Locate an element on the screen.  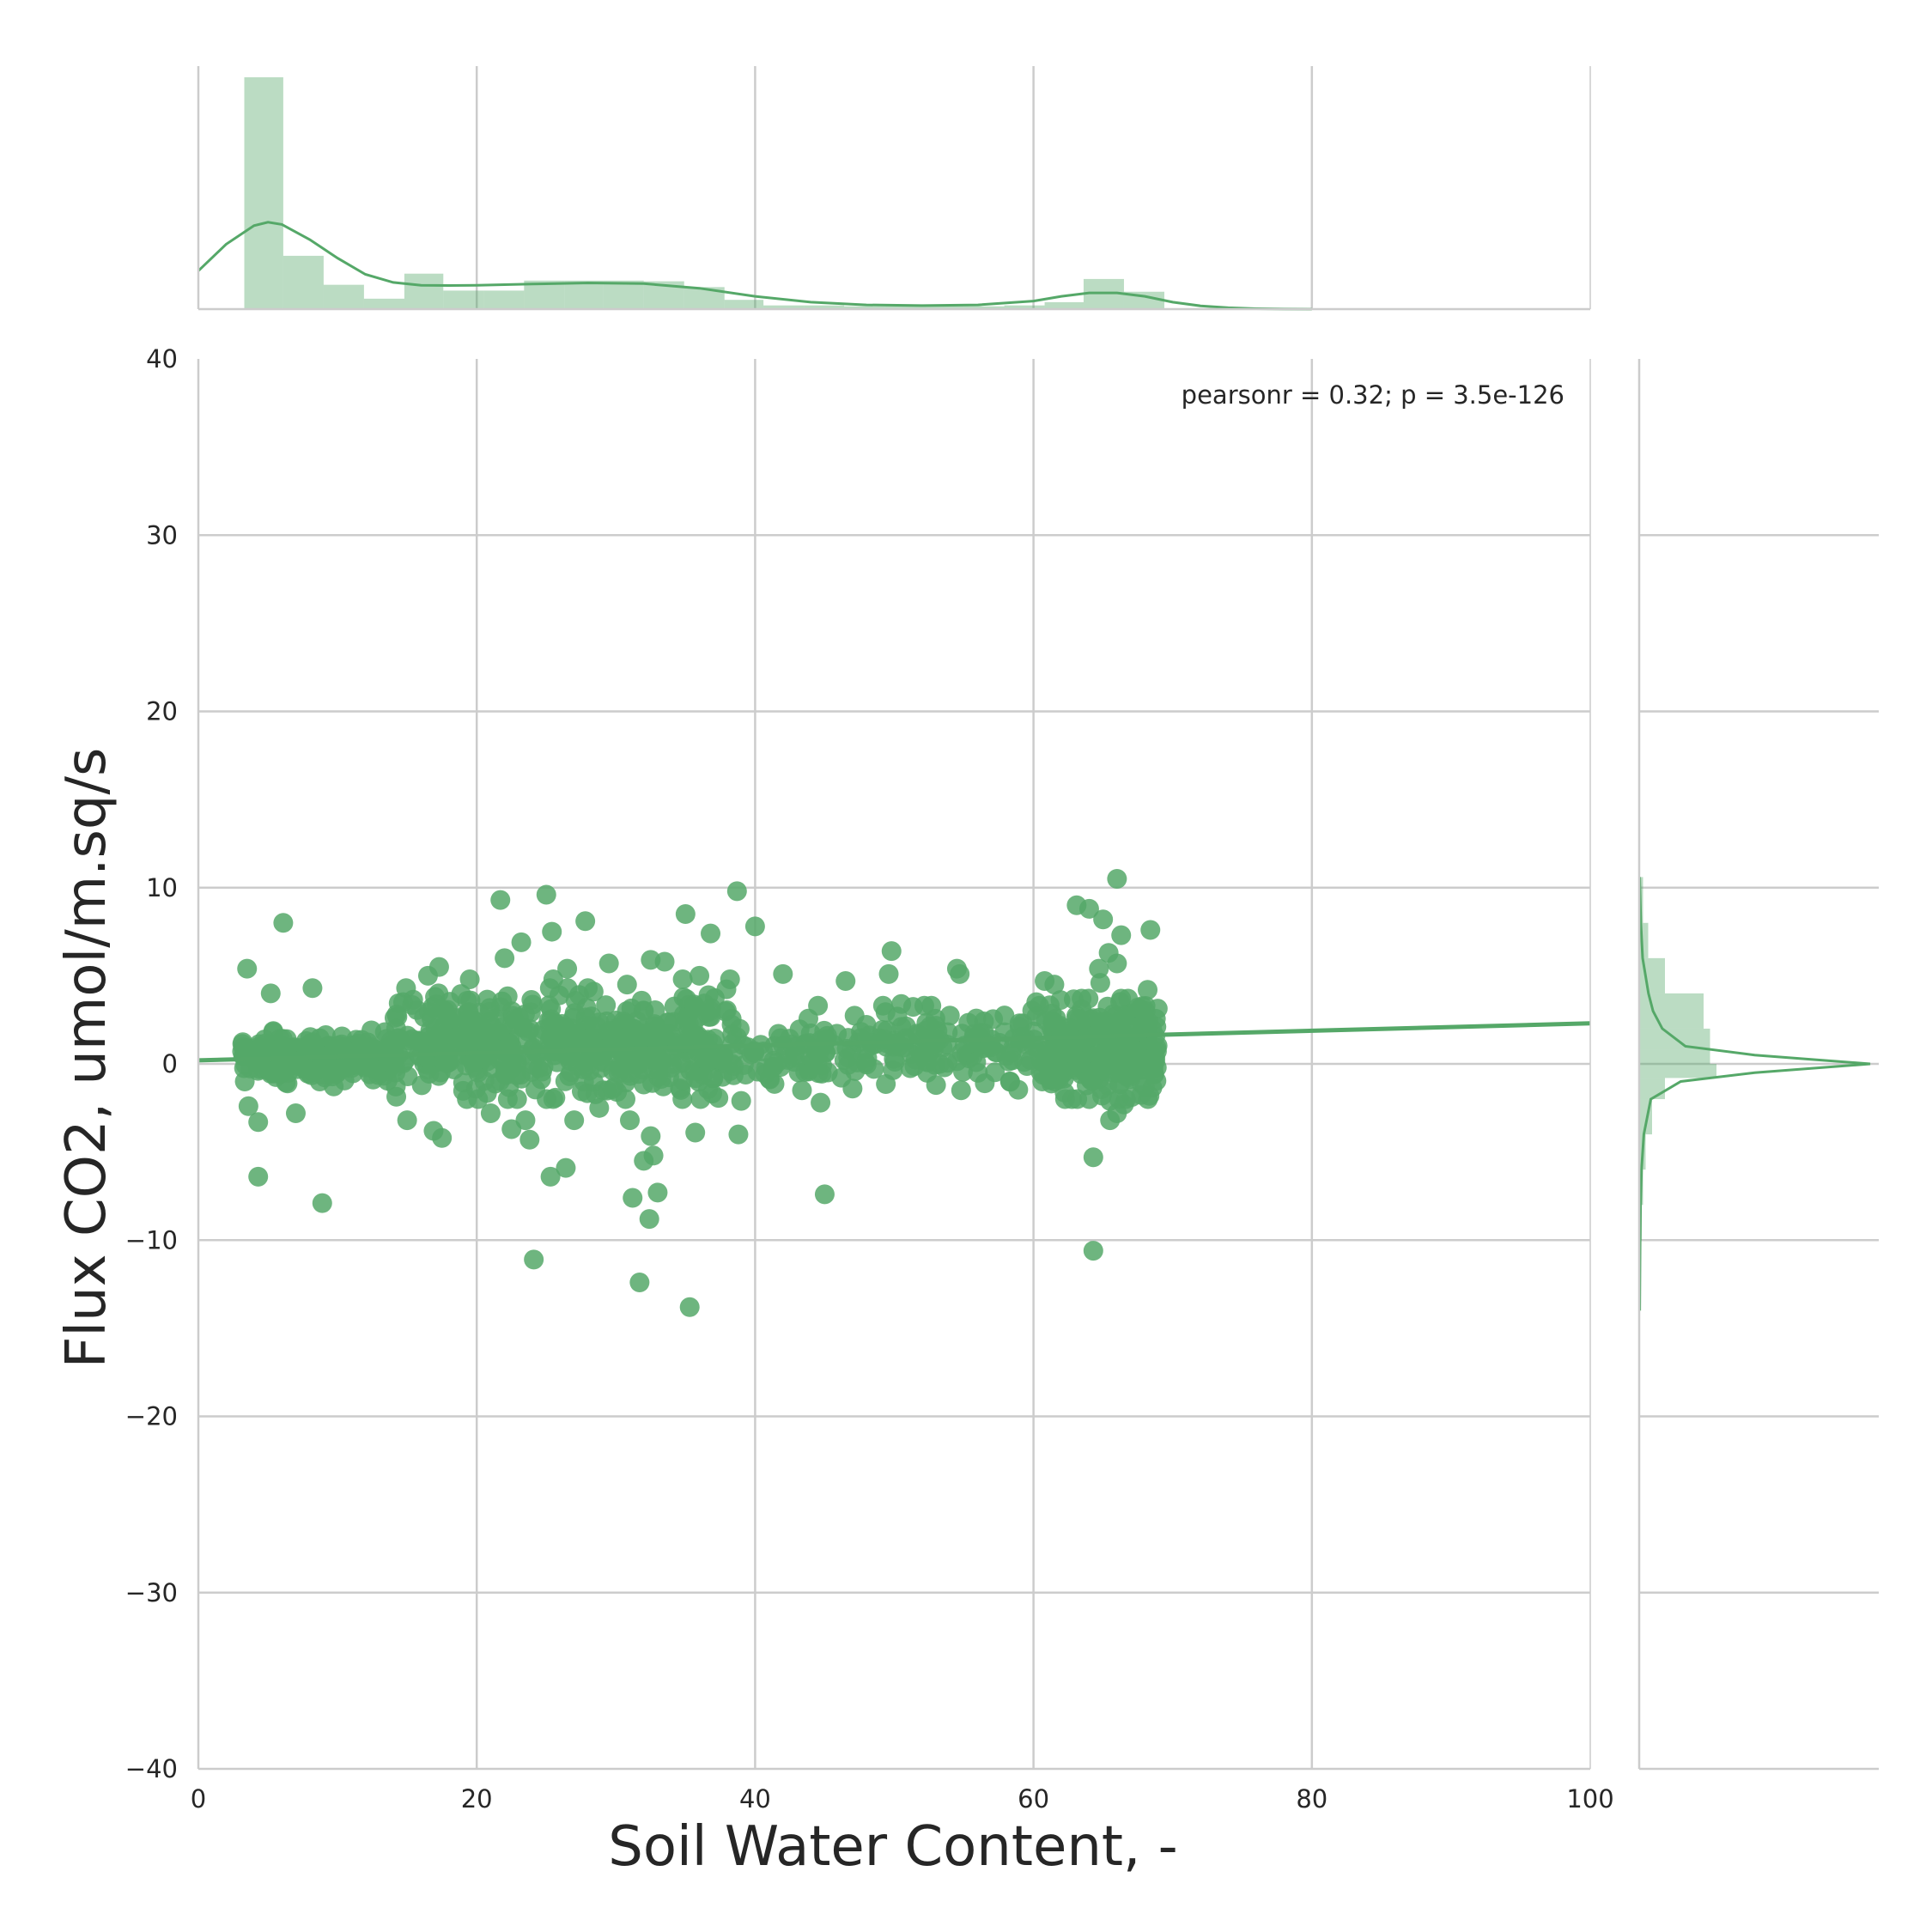
top-marginal-spines is located at coordinates (894, 188).